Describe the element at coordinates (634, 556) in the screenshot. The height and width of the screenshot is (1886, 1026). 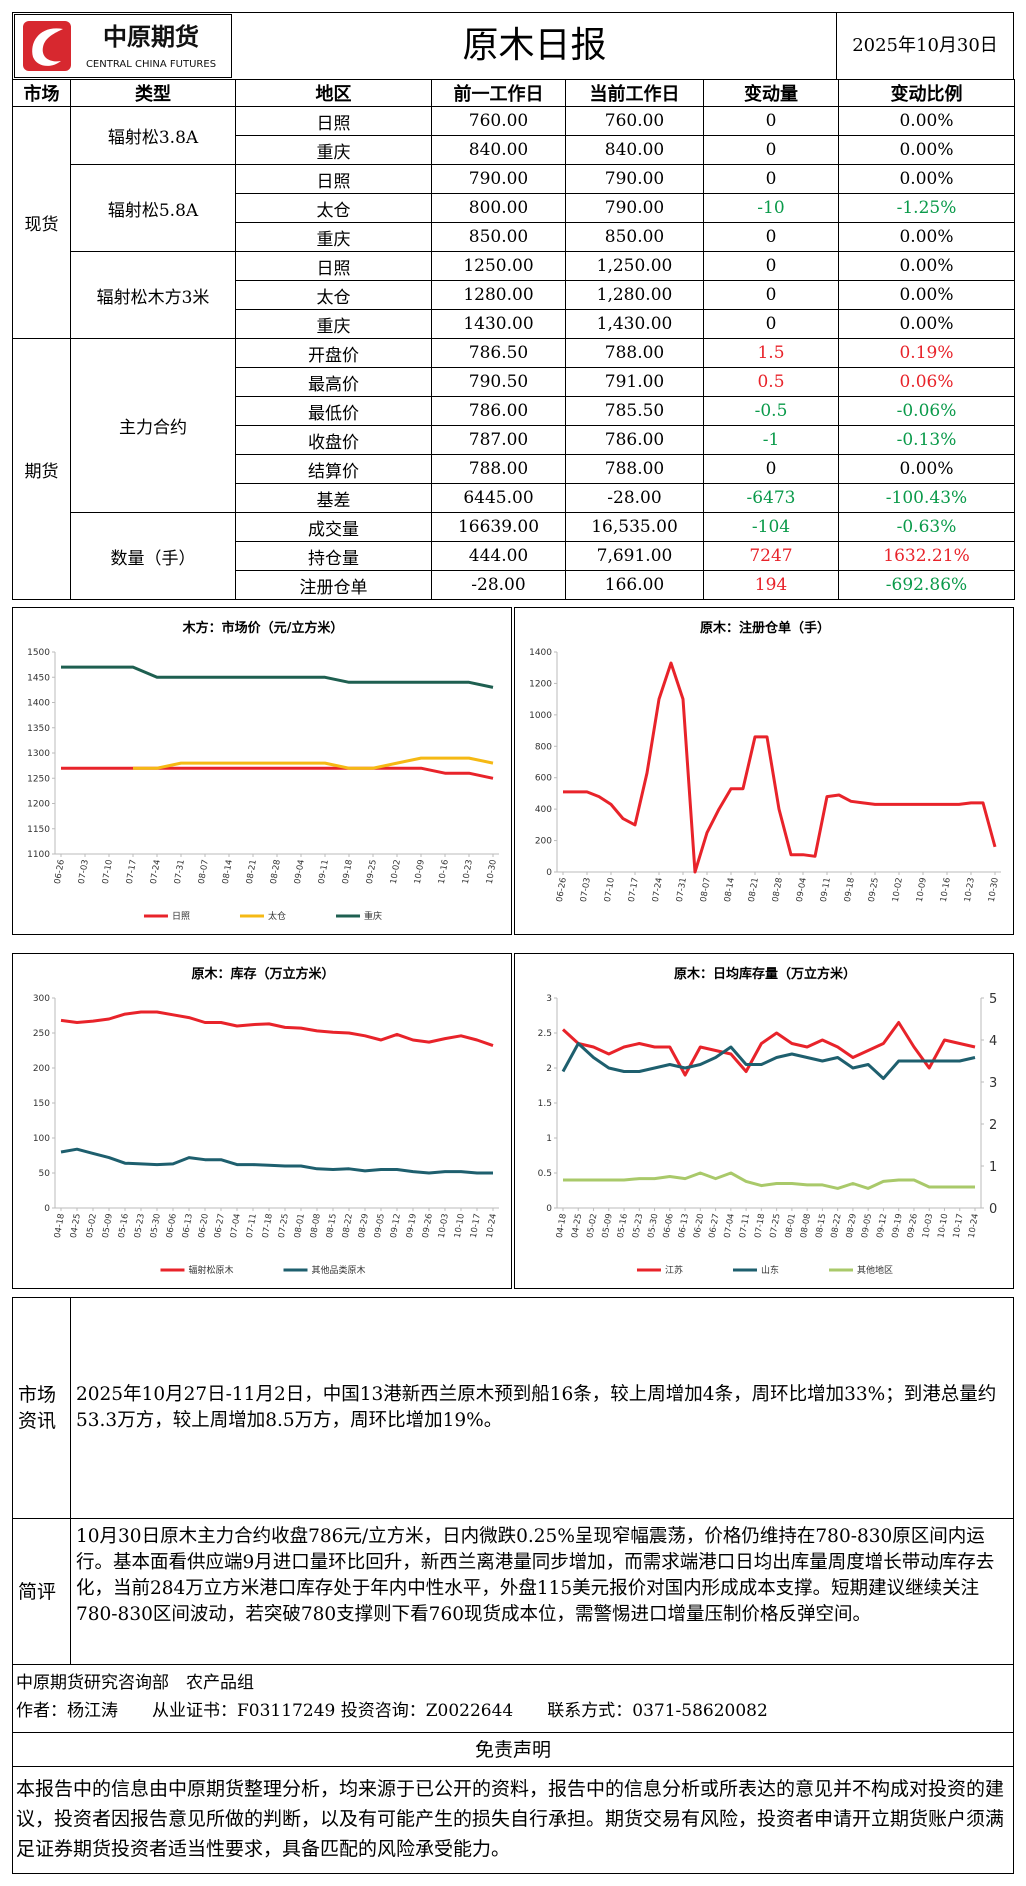
I see `table-cell: 7,691.00` at that location.